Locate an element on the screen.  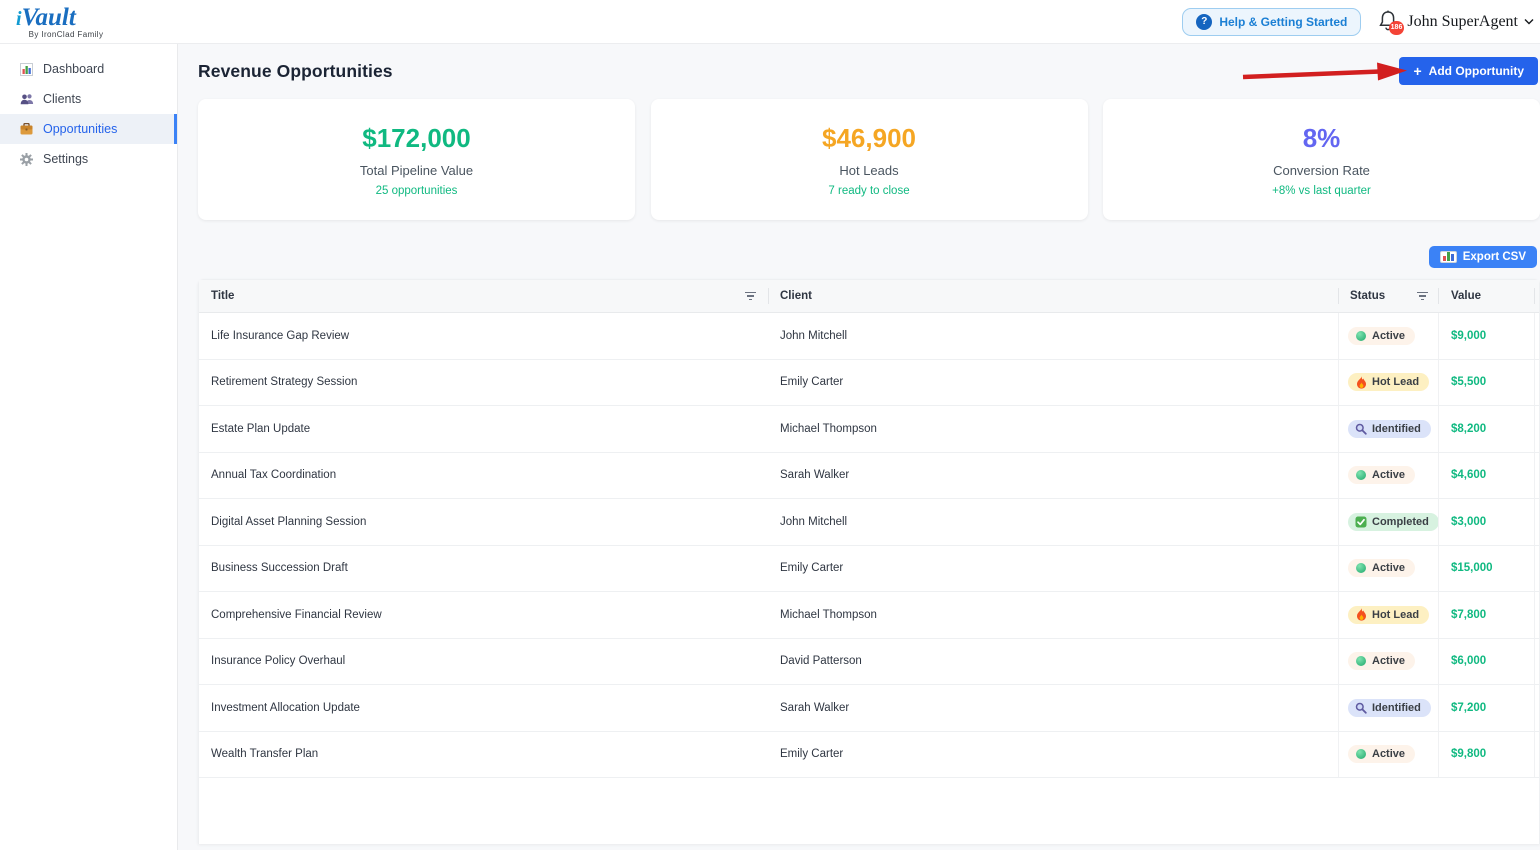
sidebar-item-label: Clients is located at coordinates (62, 99).